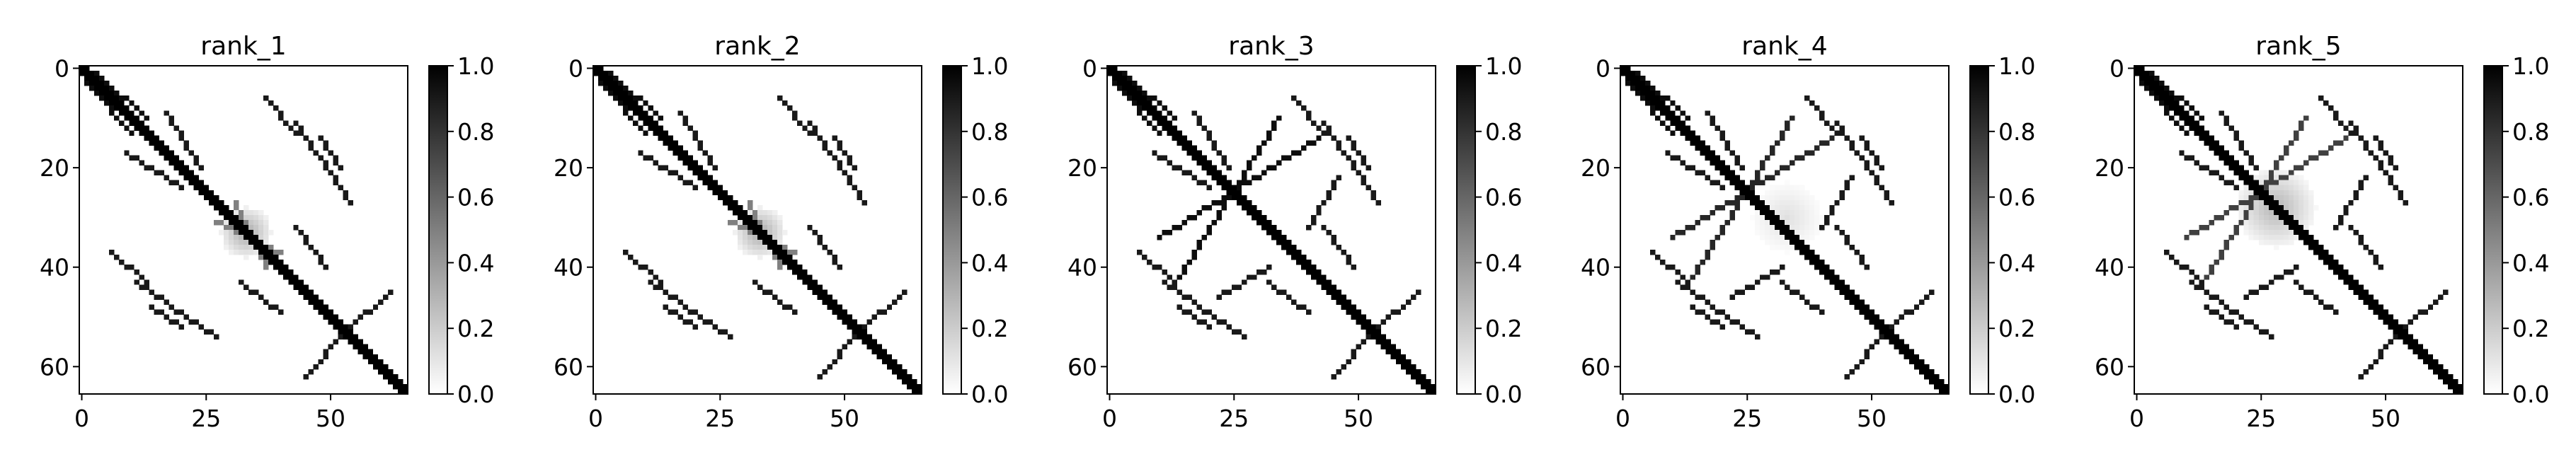  What do you see at coordinates (757, 46) in the screenshot?
I see `panel-title: rank_2` at bounding box center [757, 46].